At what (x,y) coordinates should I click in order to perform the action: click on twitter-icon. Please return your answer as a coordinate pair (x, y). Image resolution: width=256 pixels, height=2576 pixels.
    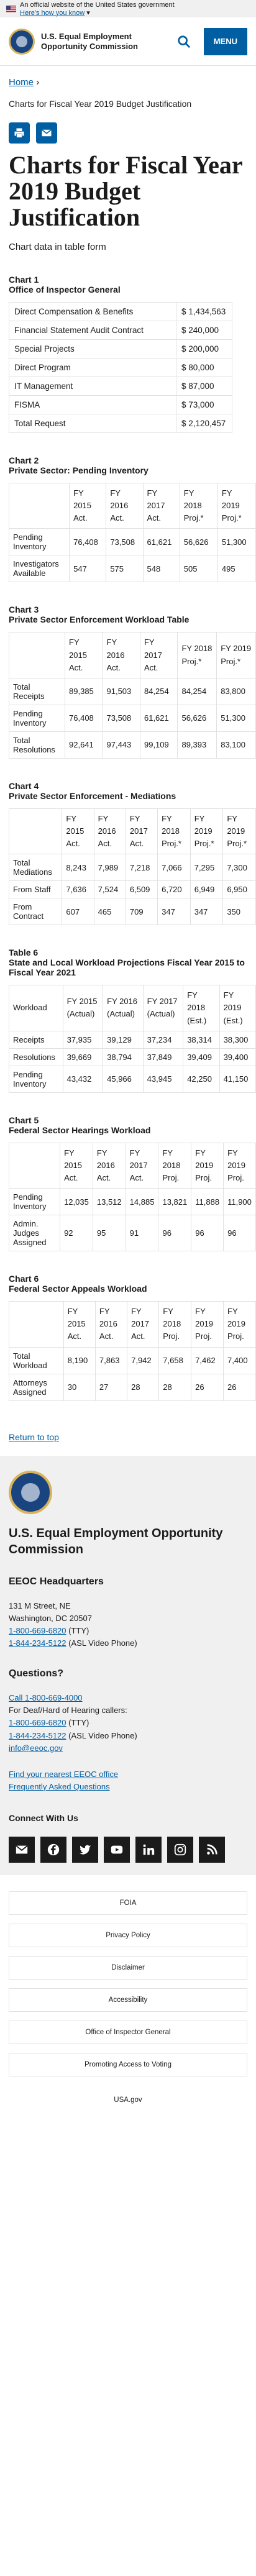
    Looking at the image, I should click on (85, 1850).